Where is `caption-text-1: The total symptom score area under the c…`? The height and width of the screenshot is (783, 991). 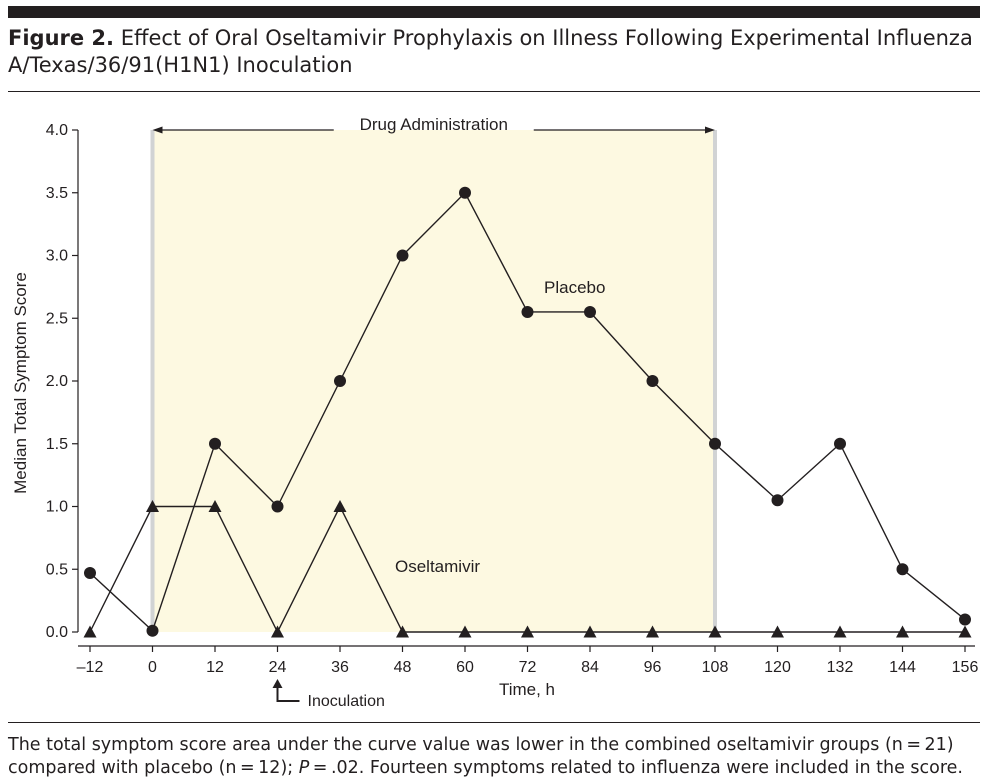 caption-text-1: The total symptom score area under the c… is located at coordinates (481, 756).